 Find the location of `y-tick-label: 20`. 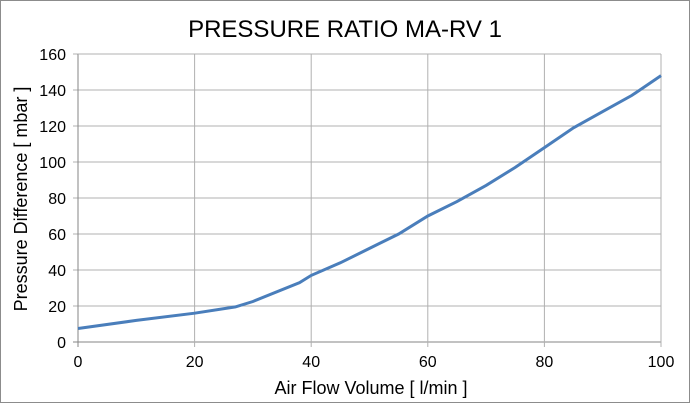

y-tick-label: 20 is located at coordinates (57, 307).